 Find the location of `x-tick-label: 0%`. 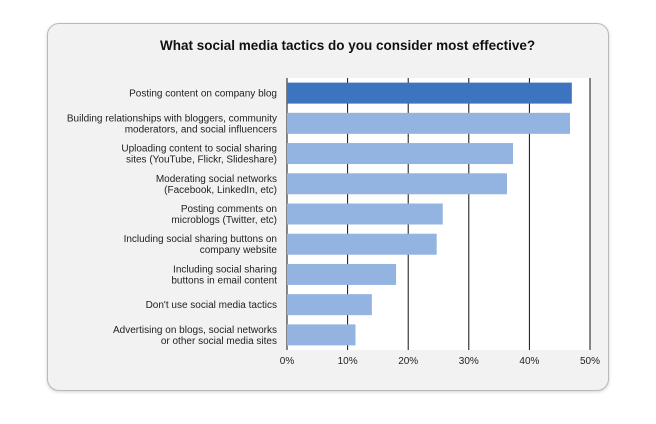

x-tick-label: 0% is located at coordinates (287, 361).